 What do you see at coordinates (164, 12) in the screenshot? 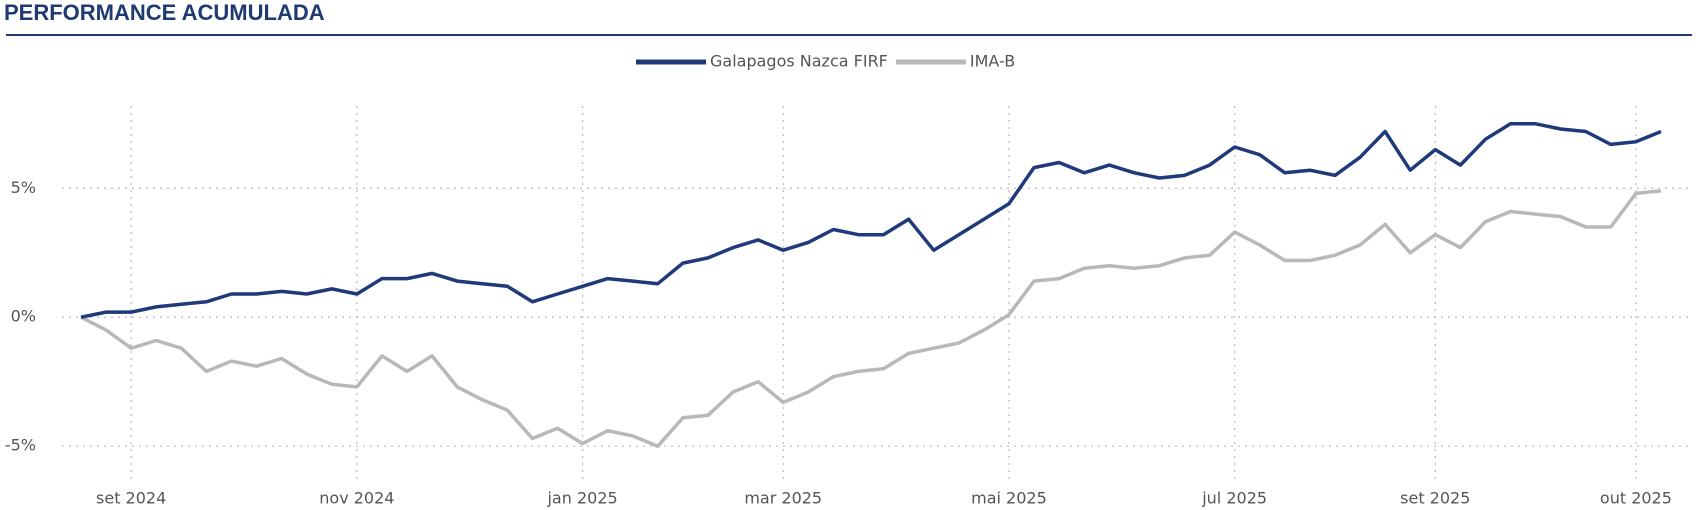
I see `chart-title: PERFORMANCE ACUMULADA` at bounding box center [164, 12].